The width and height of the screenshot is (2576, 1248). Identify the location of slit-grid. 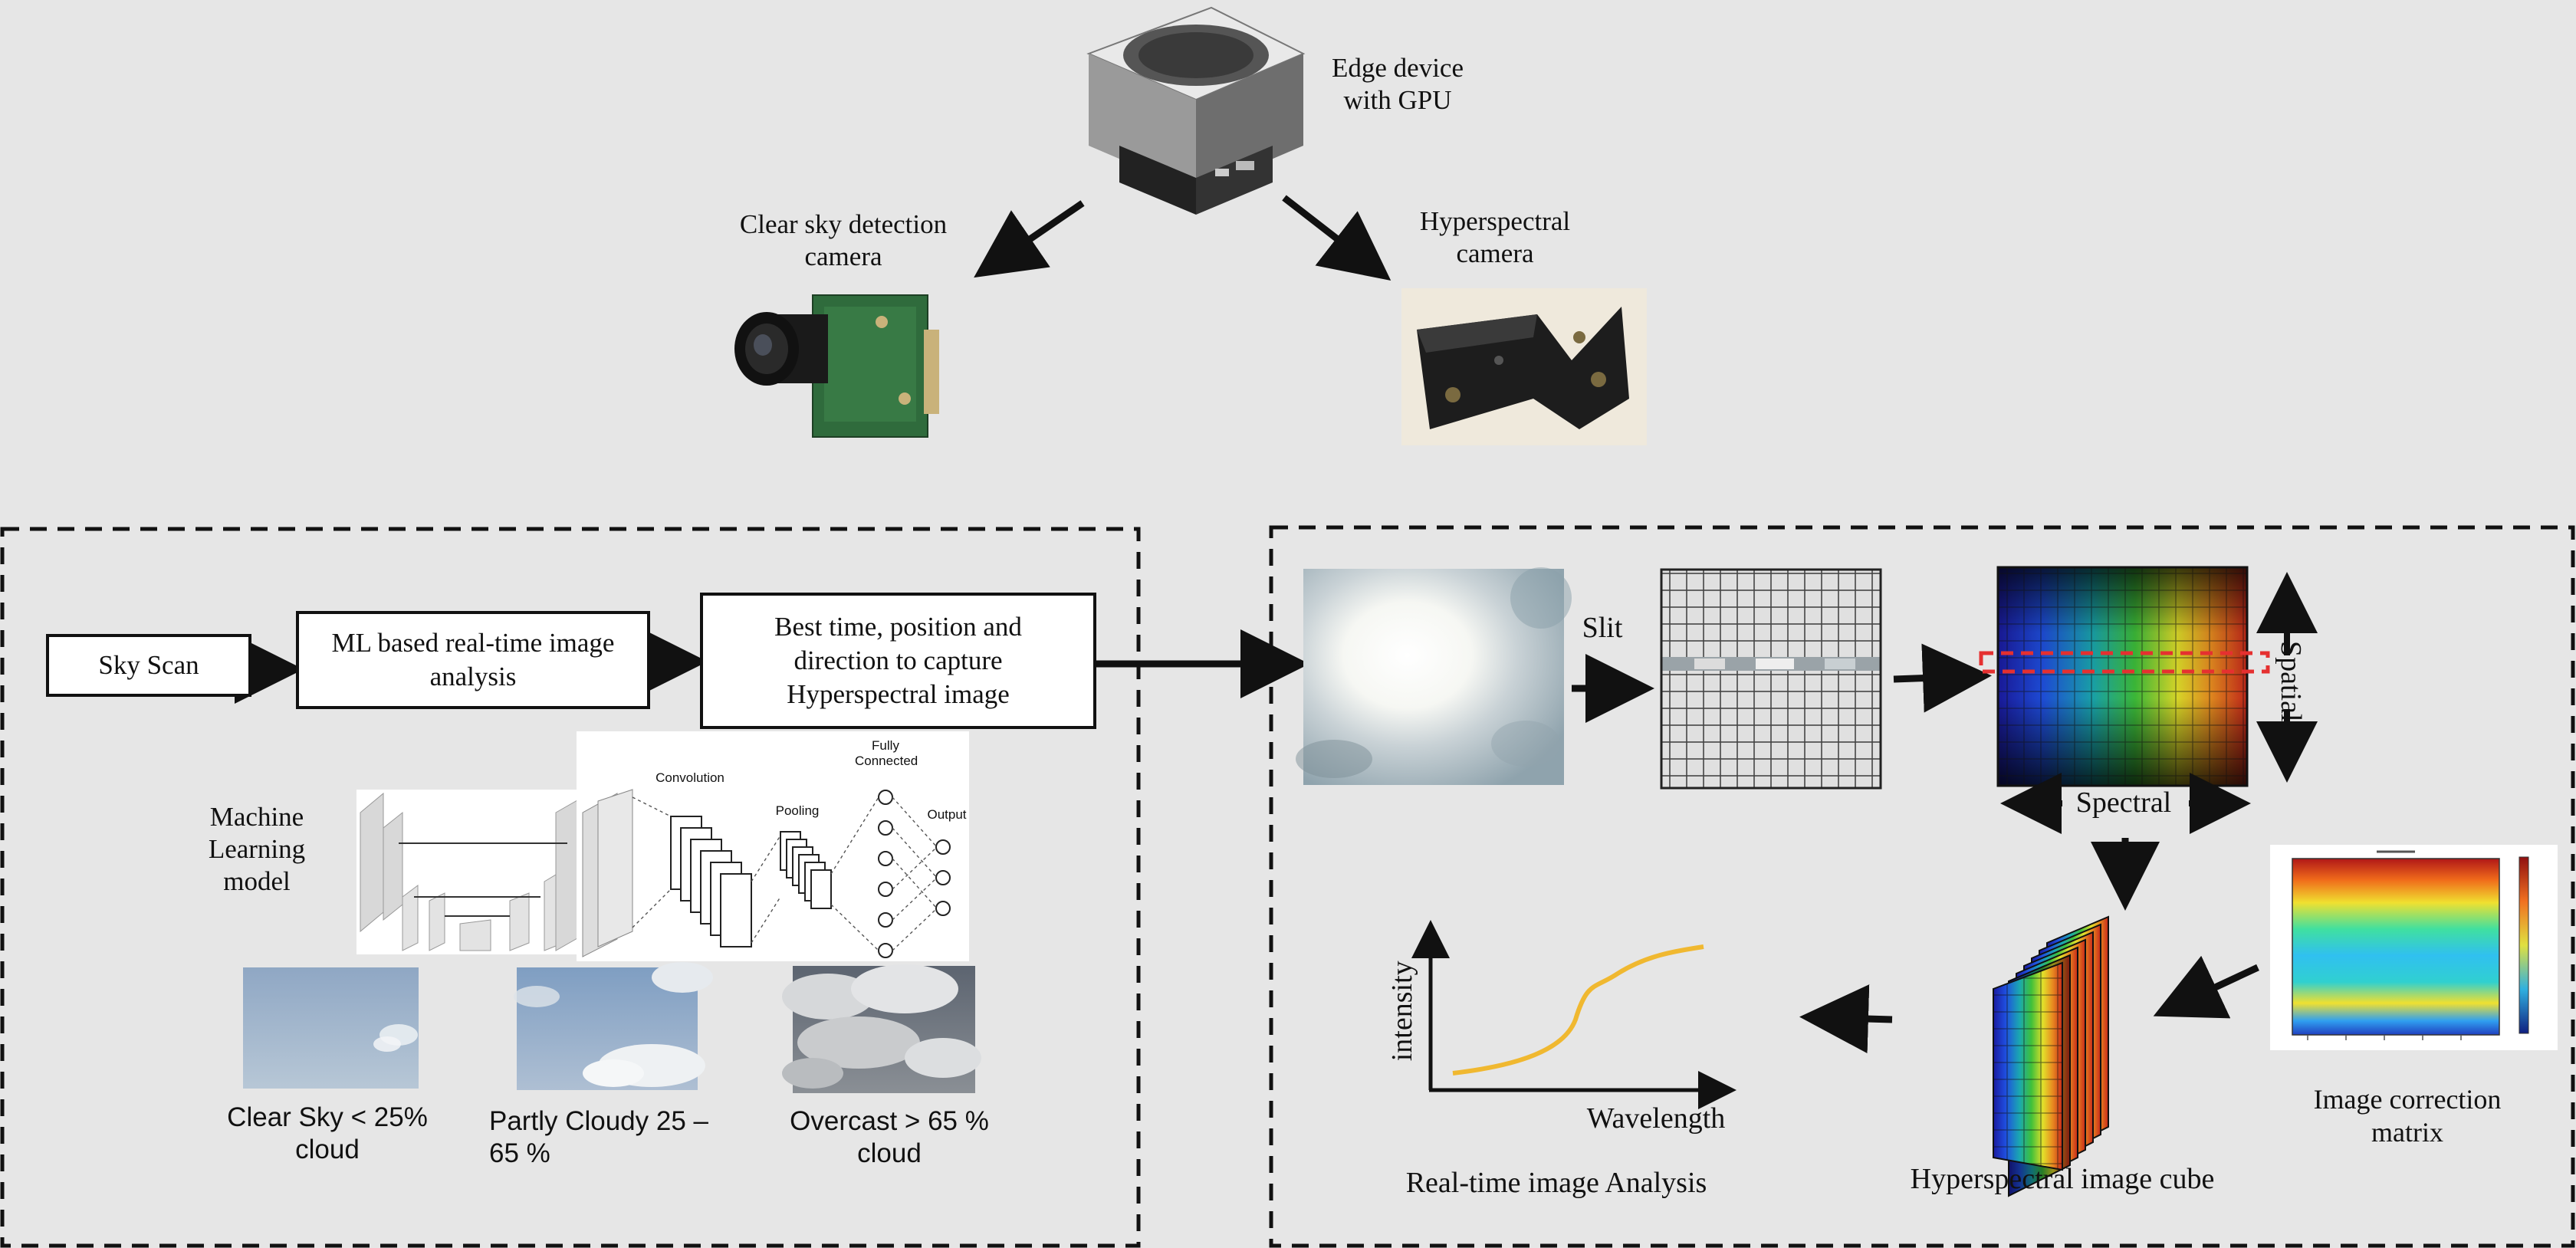
(1771, 679).